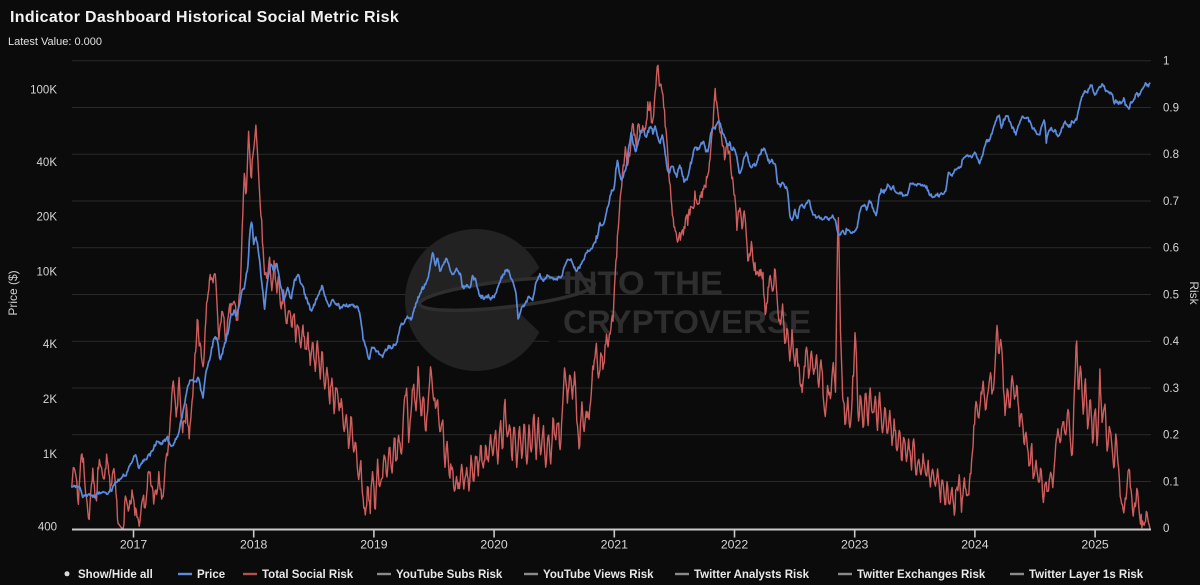 The height and width of the screenshot is (585, 1200). I want to click on svg-text: 40K, so click(47, 163).